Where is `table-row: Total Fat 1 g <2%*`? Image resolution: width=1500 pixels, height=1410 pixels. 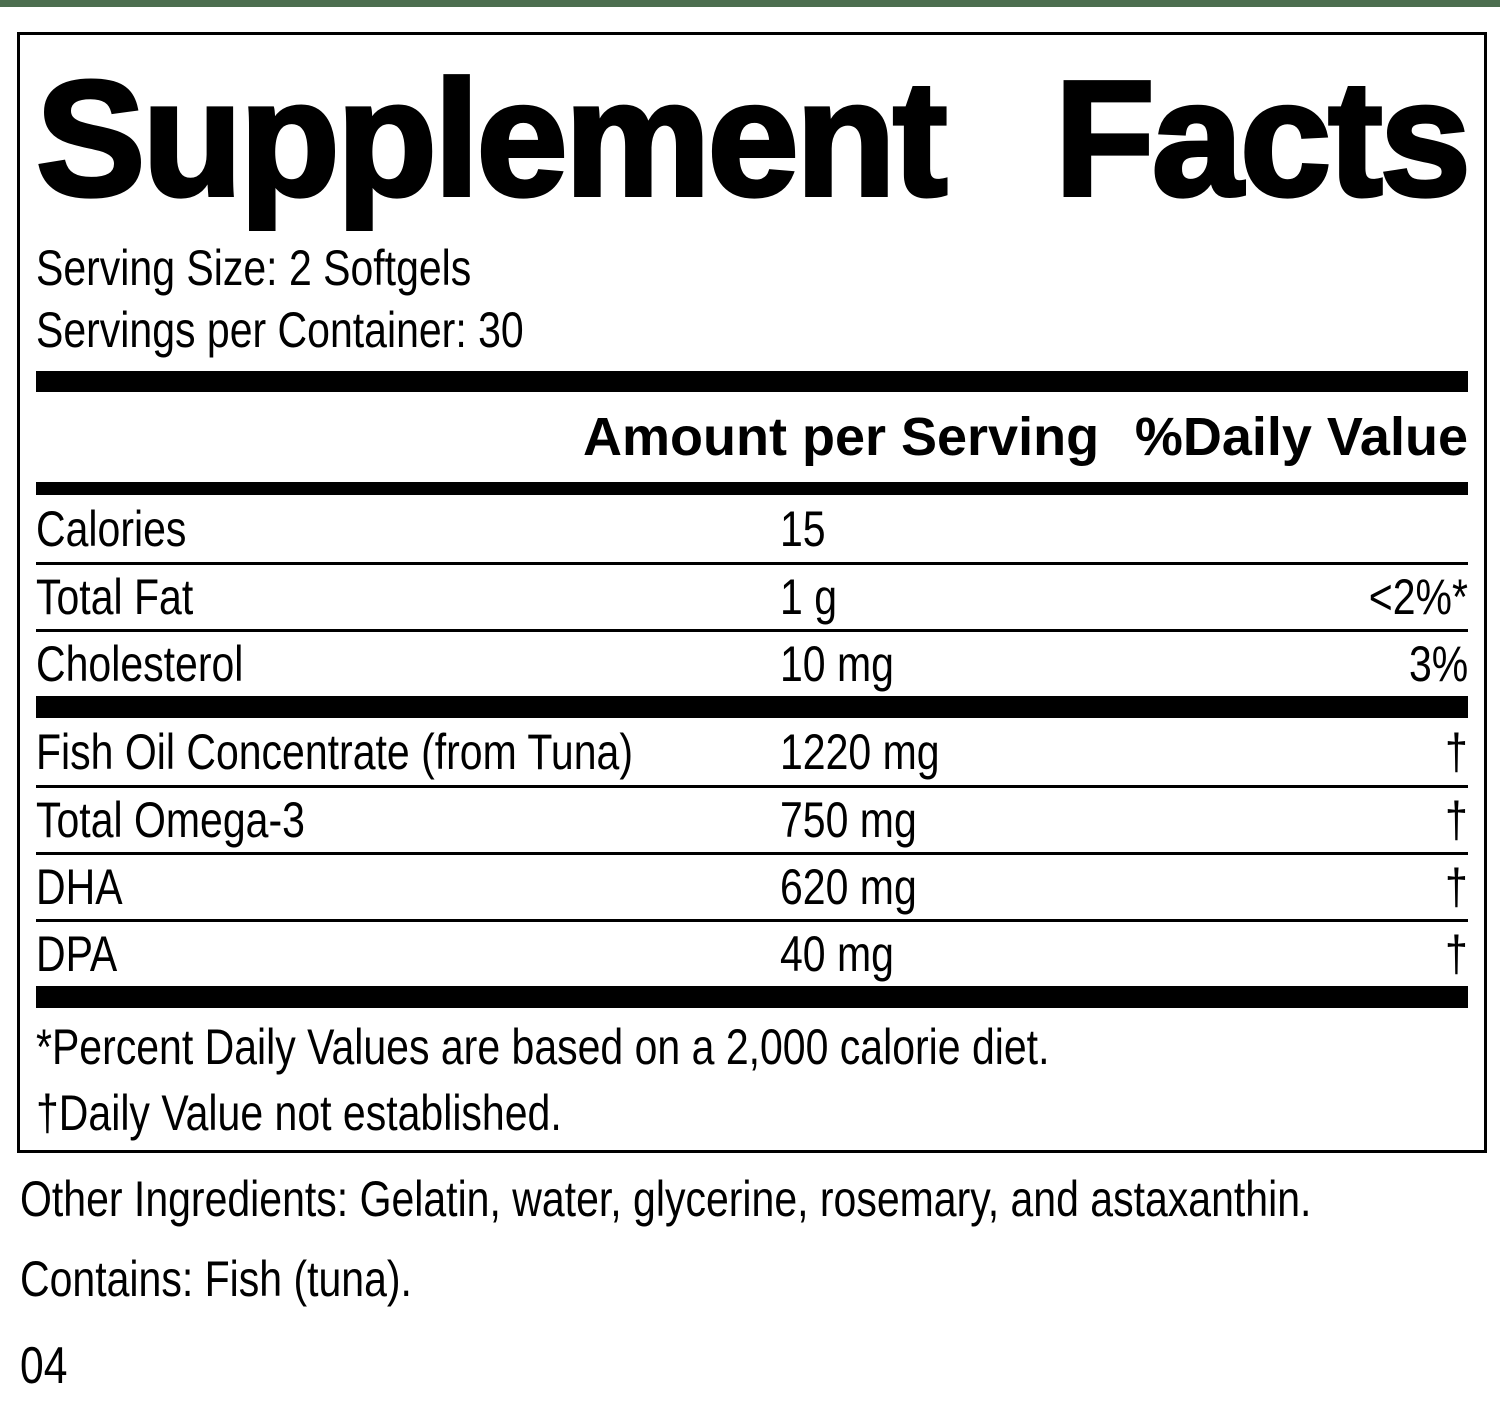
table-row: Total Fat 1 g <2%* is located at coordinates (752, 595).